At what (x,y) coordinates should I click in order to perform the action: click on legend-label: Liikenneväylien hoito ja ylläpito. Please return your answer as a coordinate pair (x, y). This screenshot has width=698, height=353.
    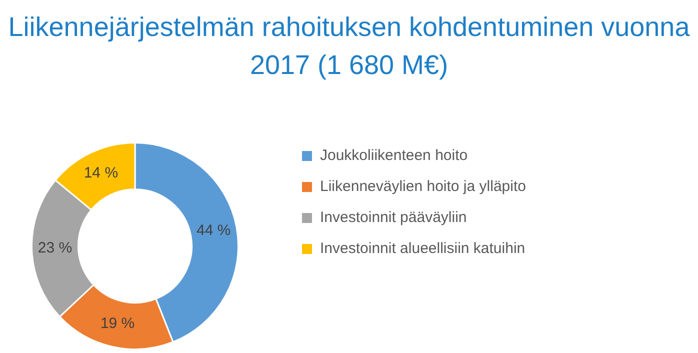
    Looking at the image, I should click on (423, 186).